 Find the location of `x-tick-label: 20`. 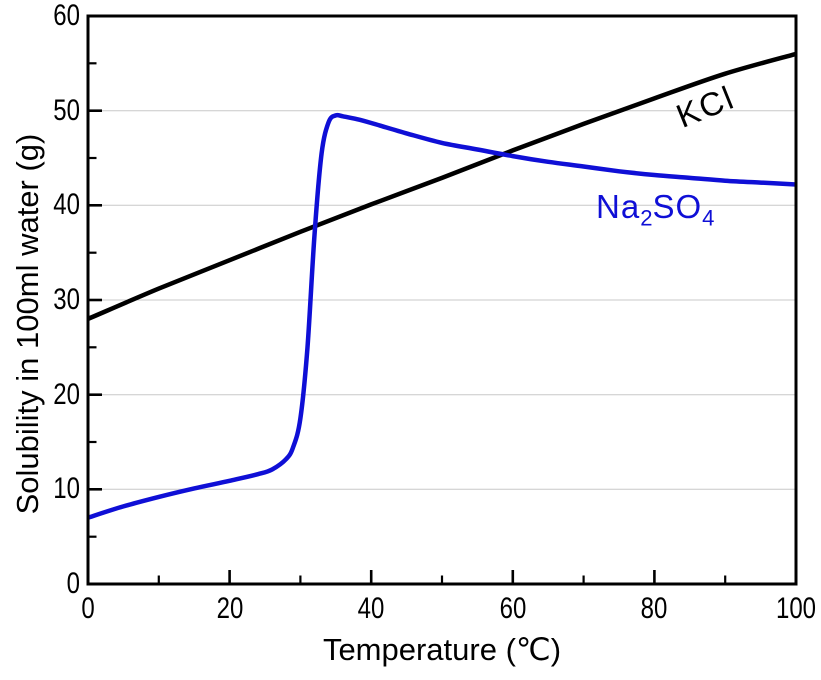

x-tick-label: 20 is located at coordinates (229, 608).